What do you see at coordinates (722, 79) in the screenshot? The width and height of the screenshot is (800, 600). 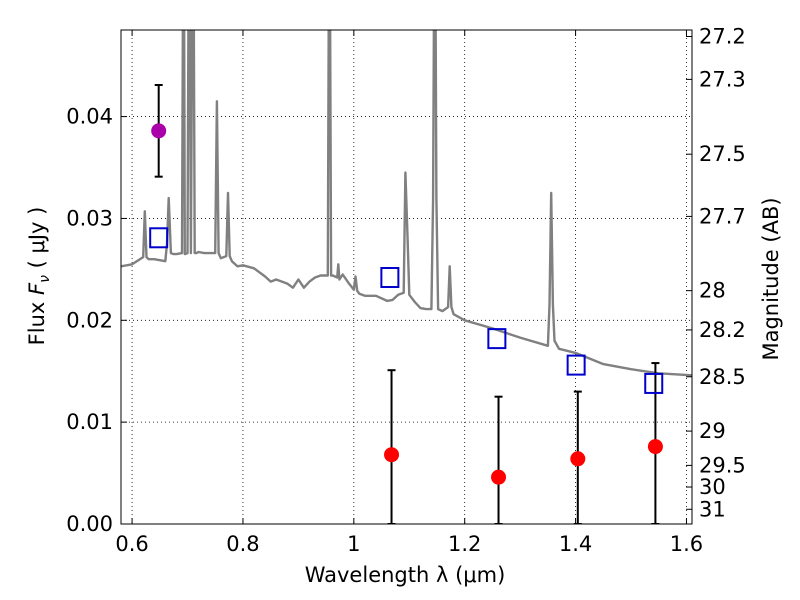 I see `magnitude-tick-label: 27.3` at bounding box center [722, 79].